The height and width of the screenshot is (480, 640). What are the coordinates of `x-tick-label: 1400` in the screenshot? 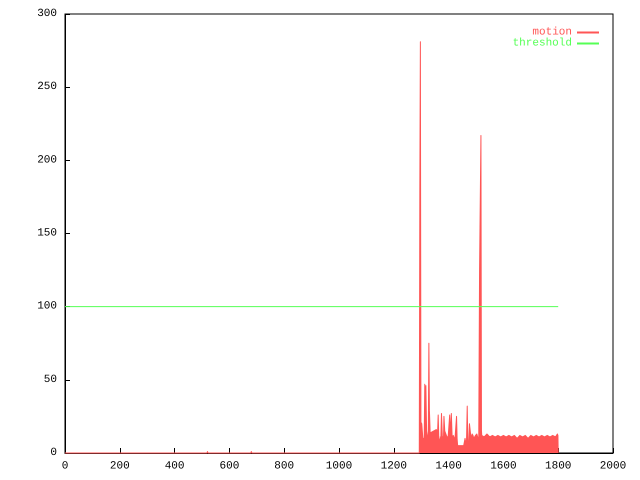 It's located at (448, 466).